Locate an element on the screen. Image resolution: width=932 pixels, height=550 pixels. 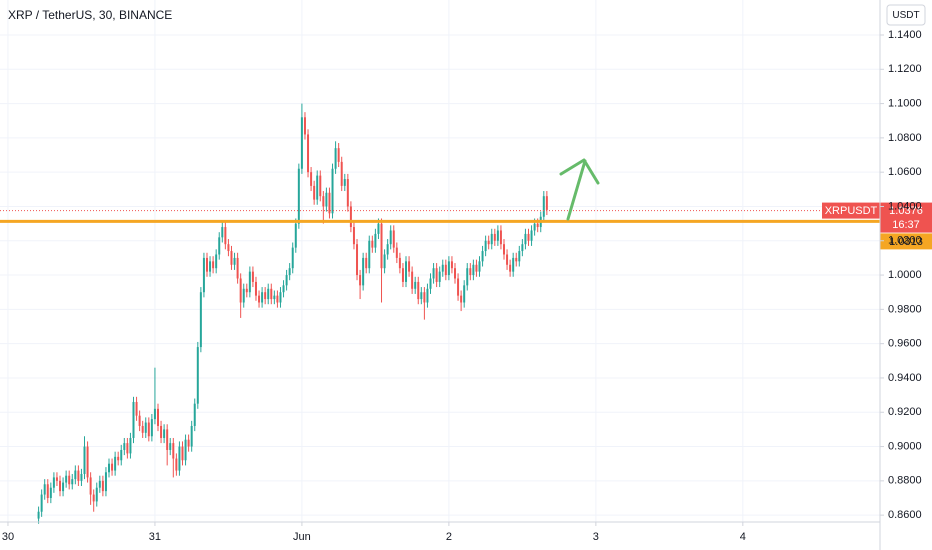
y-tick-label: 0.9600 is located at coordinates (905, 344).